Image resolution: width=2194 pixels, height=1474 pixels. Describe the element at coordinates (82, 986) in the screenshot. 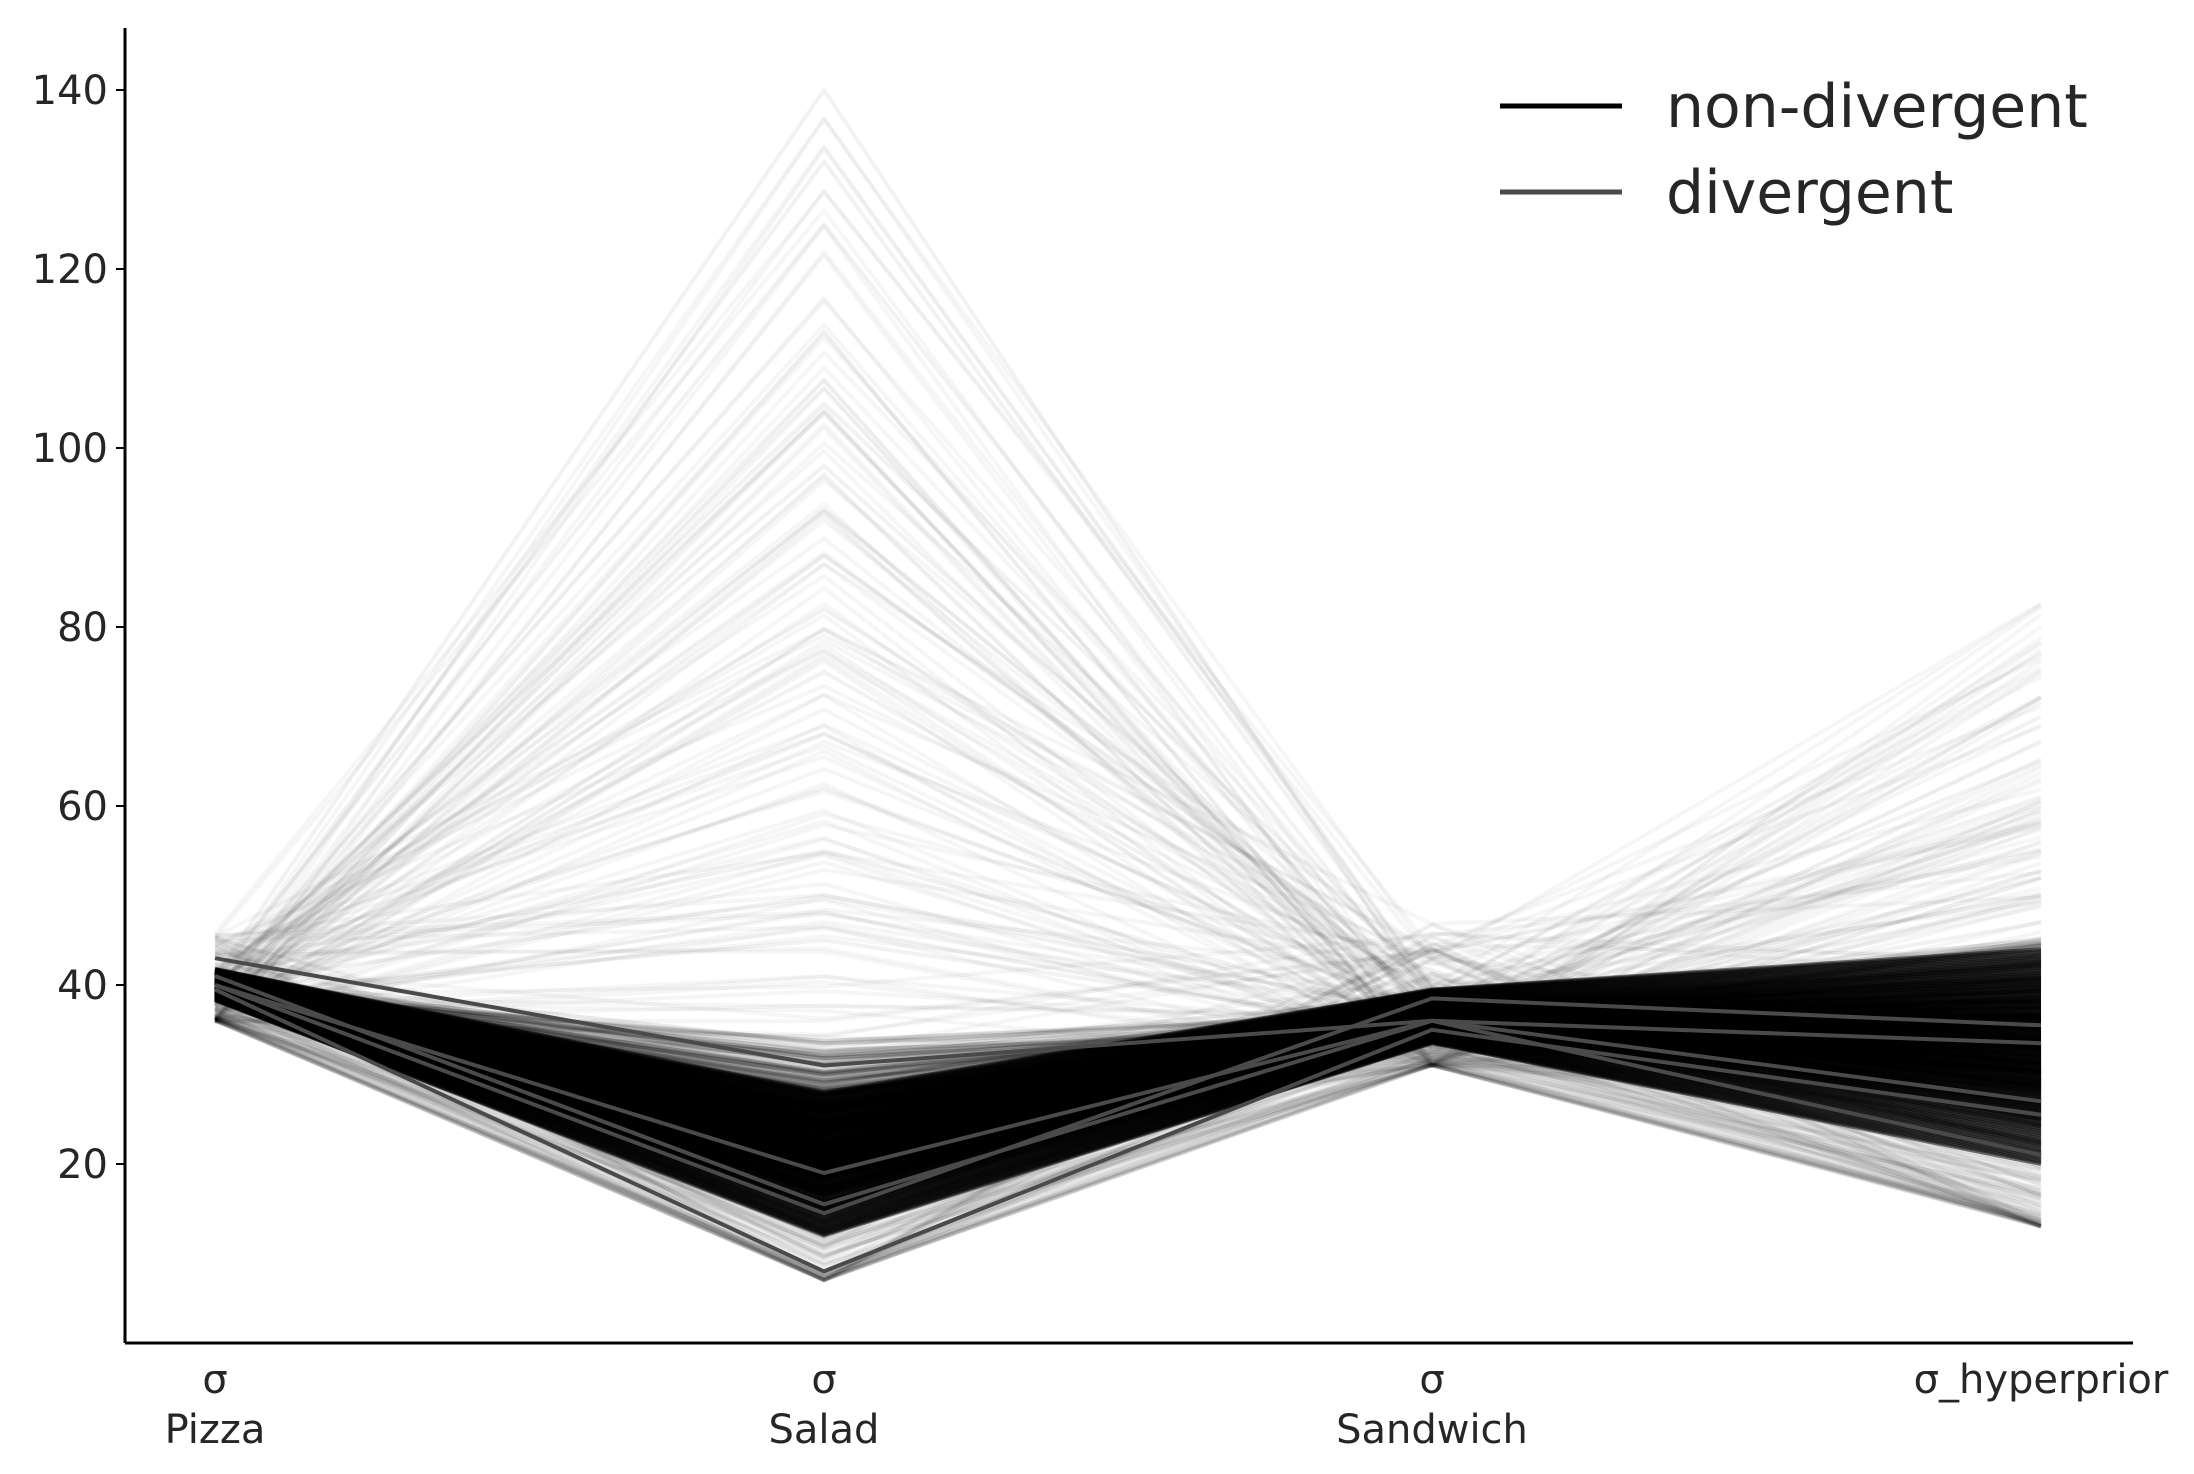

I see `y-tick-label: 40` at that location.